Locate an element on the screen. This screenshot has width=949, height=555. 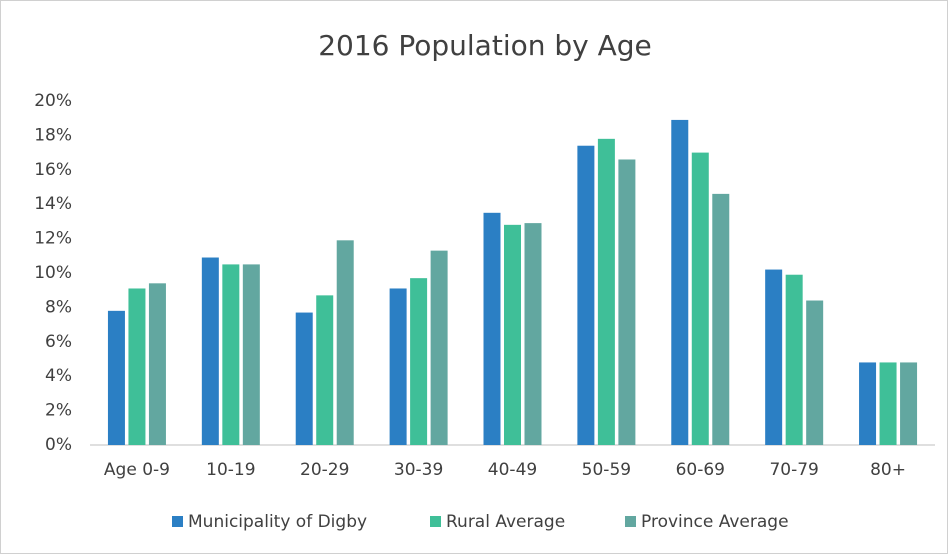
y-tick-label: 8% is located at coordinates (58, 307).